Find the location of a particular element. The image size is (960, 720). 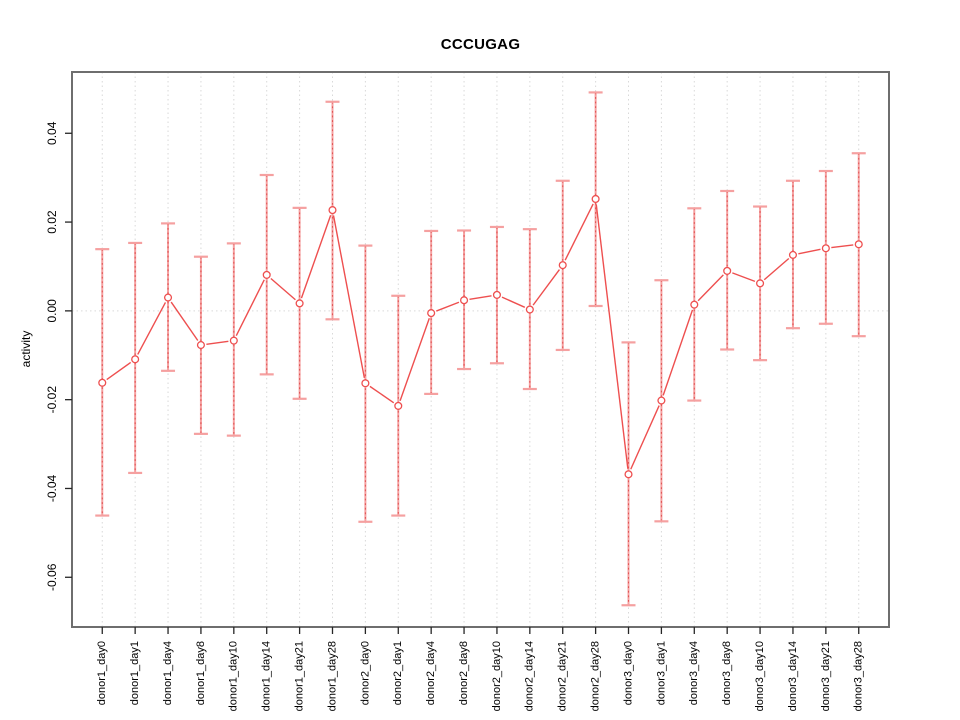

x-tick-label: donor1_day0 is located at coordinates (102, 673).